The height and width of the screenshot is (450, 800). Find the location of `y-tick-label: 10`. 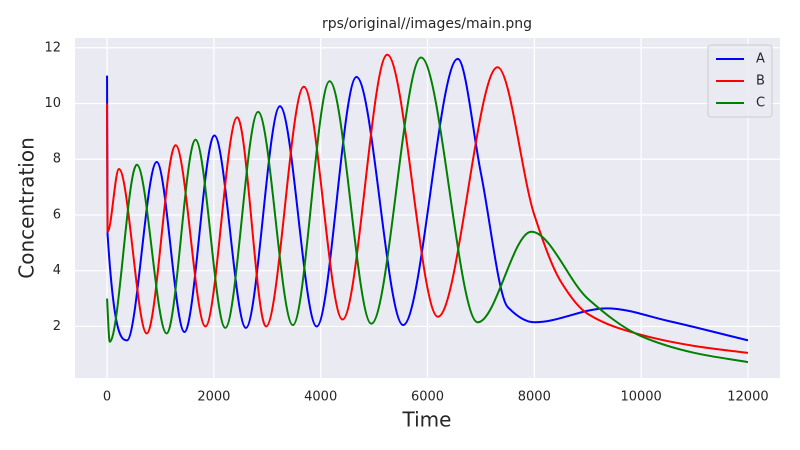

y-tick-label: 10 is located at coordinates (52, 103).